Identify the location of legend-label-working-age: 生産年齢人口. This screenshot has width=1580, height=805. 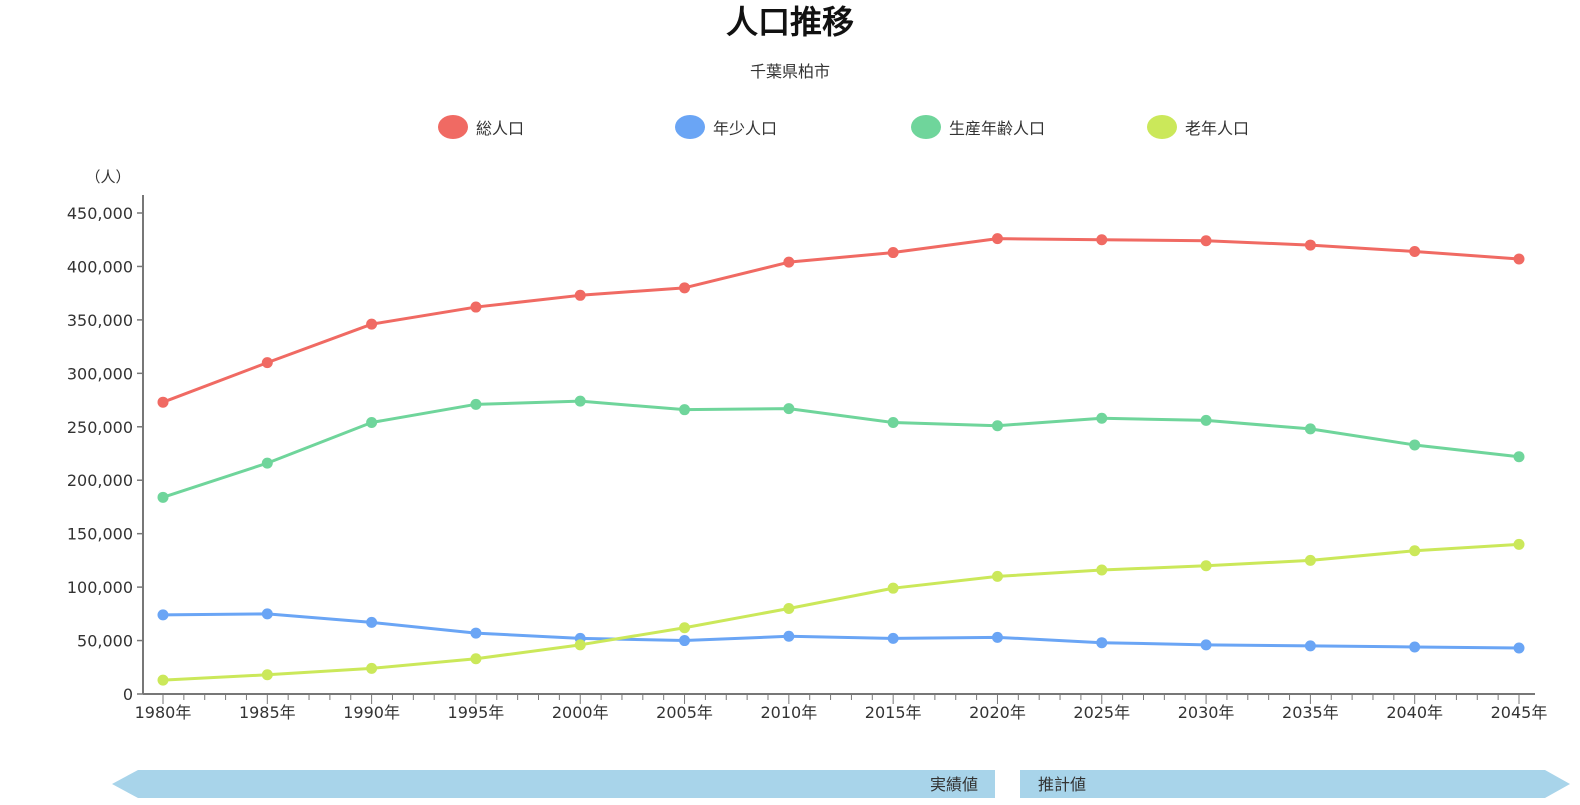
(997, 128).